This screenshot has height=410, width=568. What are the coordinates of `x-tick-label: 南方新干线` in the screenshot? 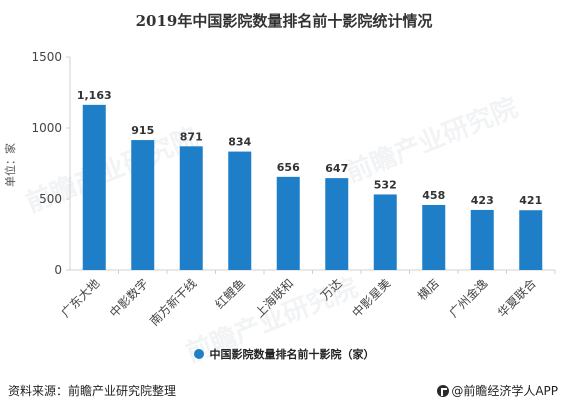 It's located at (172, 302).